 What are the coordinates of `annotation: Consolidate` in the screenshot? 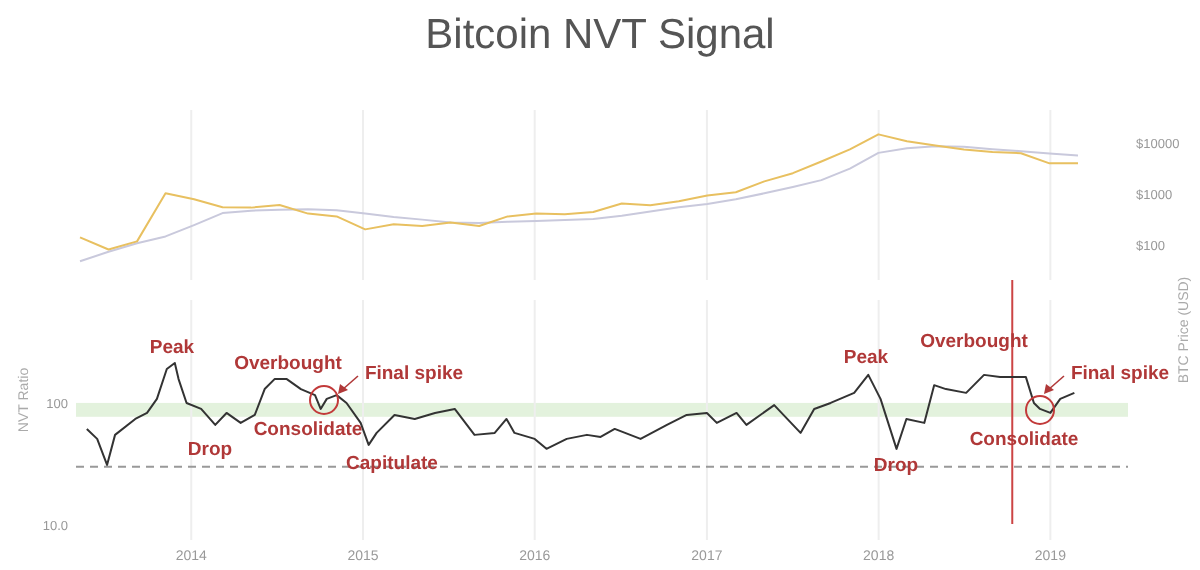 It's located at (308, 430).